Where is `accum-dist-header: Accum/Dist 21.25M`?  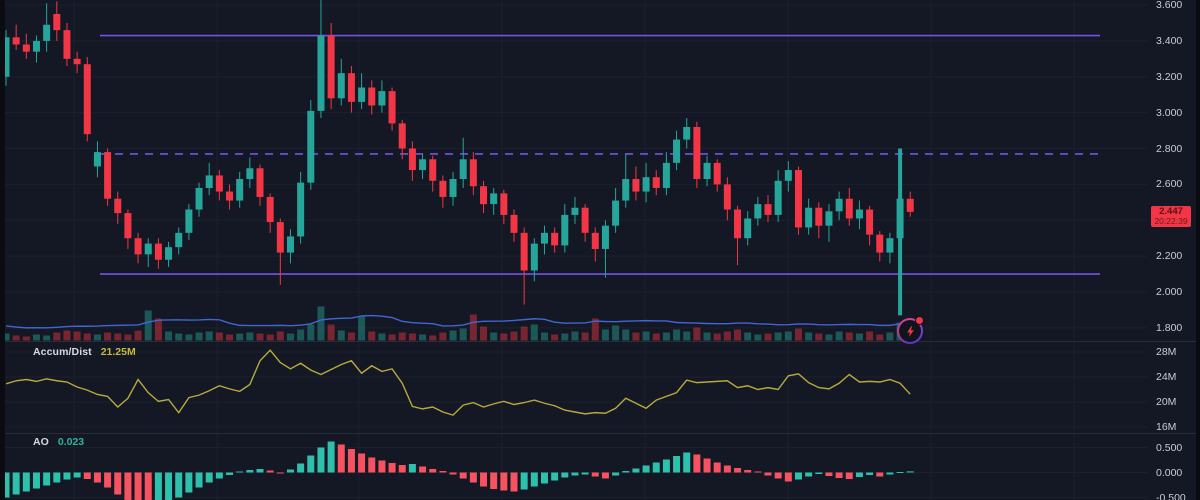 accum-dist-header: Accum/Dist 21.25M is located at coordinates (84, 352).